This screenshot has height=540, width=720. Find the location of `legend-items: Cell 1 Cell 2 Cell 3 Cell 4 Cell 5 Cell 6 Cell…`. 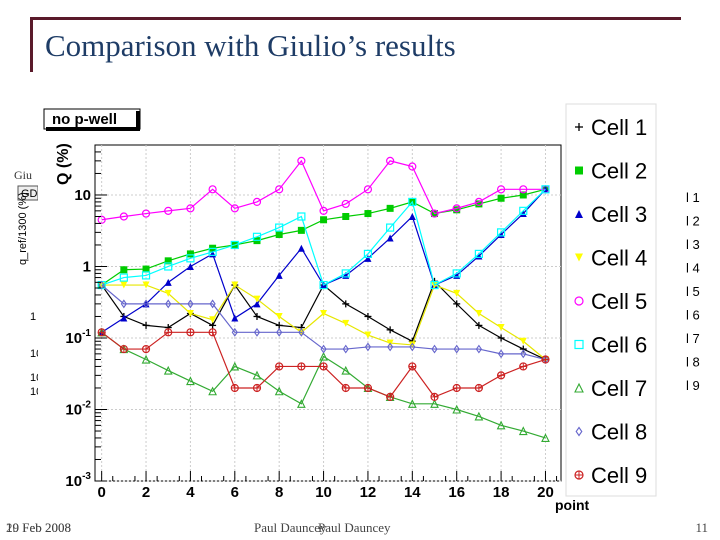

legend-items: Cell 1 Cell 2 Cell 3 Cell 4 Cell 5 Cell 6 Cell… is located at coordinates (610, 301).